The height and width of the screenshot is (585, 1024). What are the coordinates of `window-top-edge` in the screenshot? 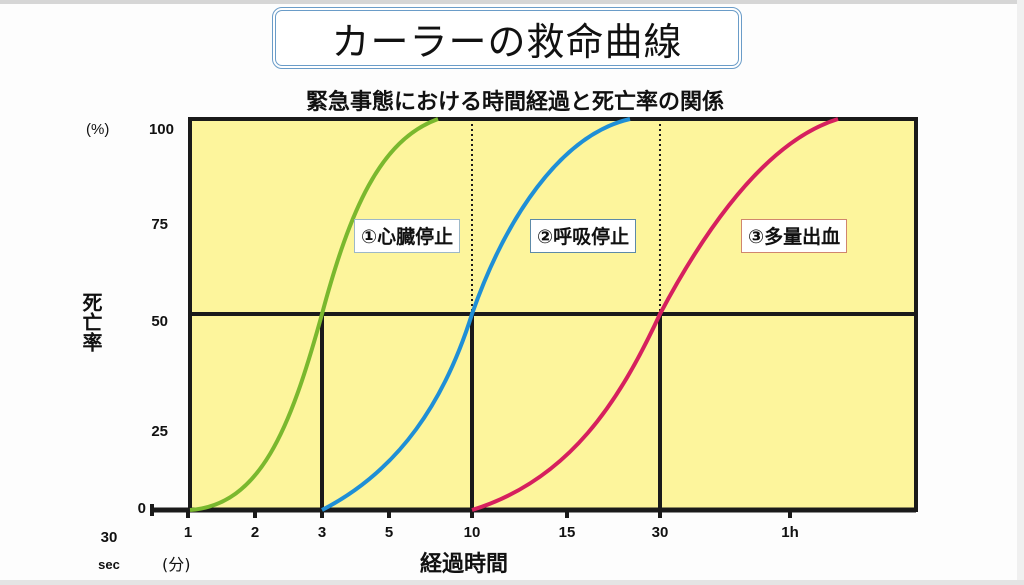 It's located at (512, 2).